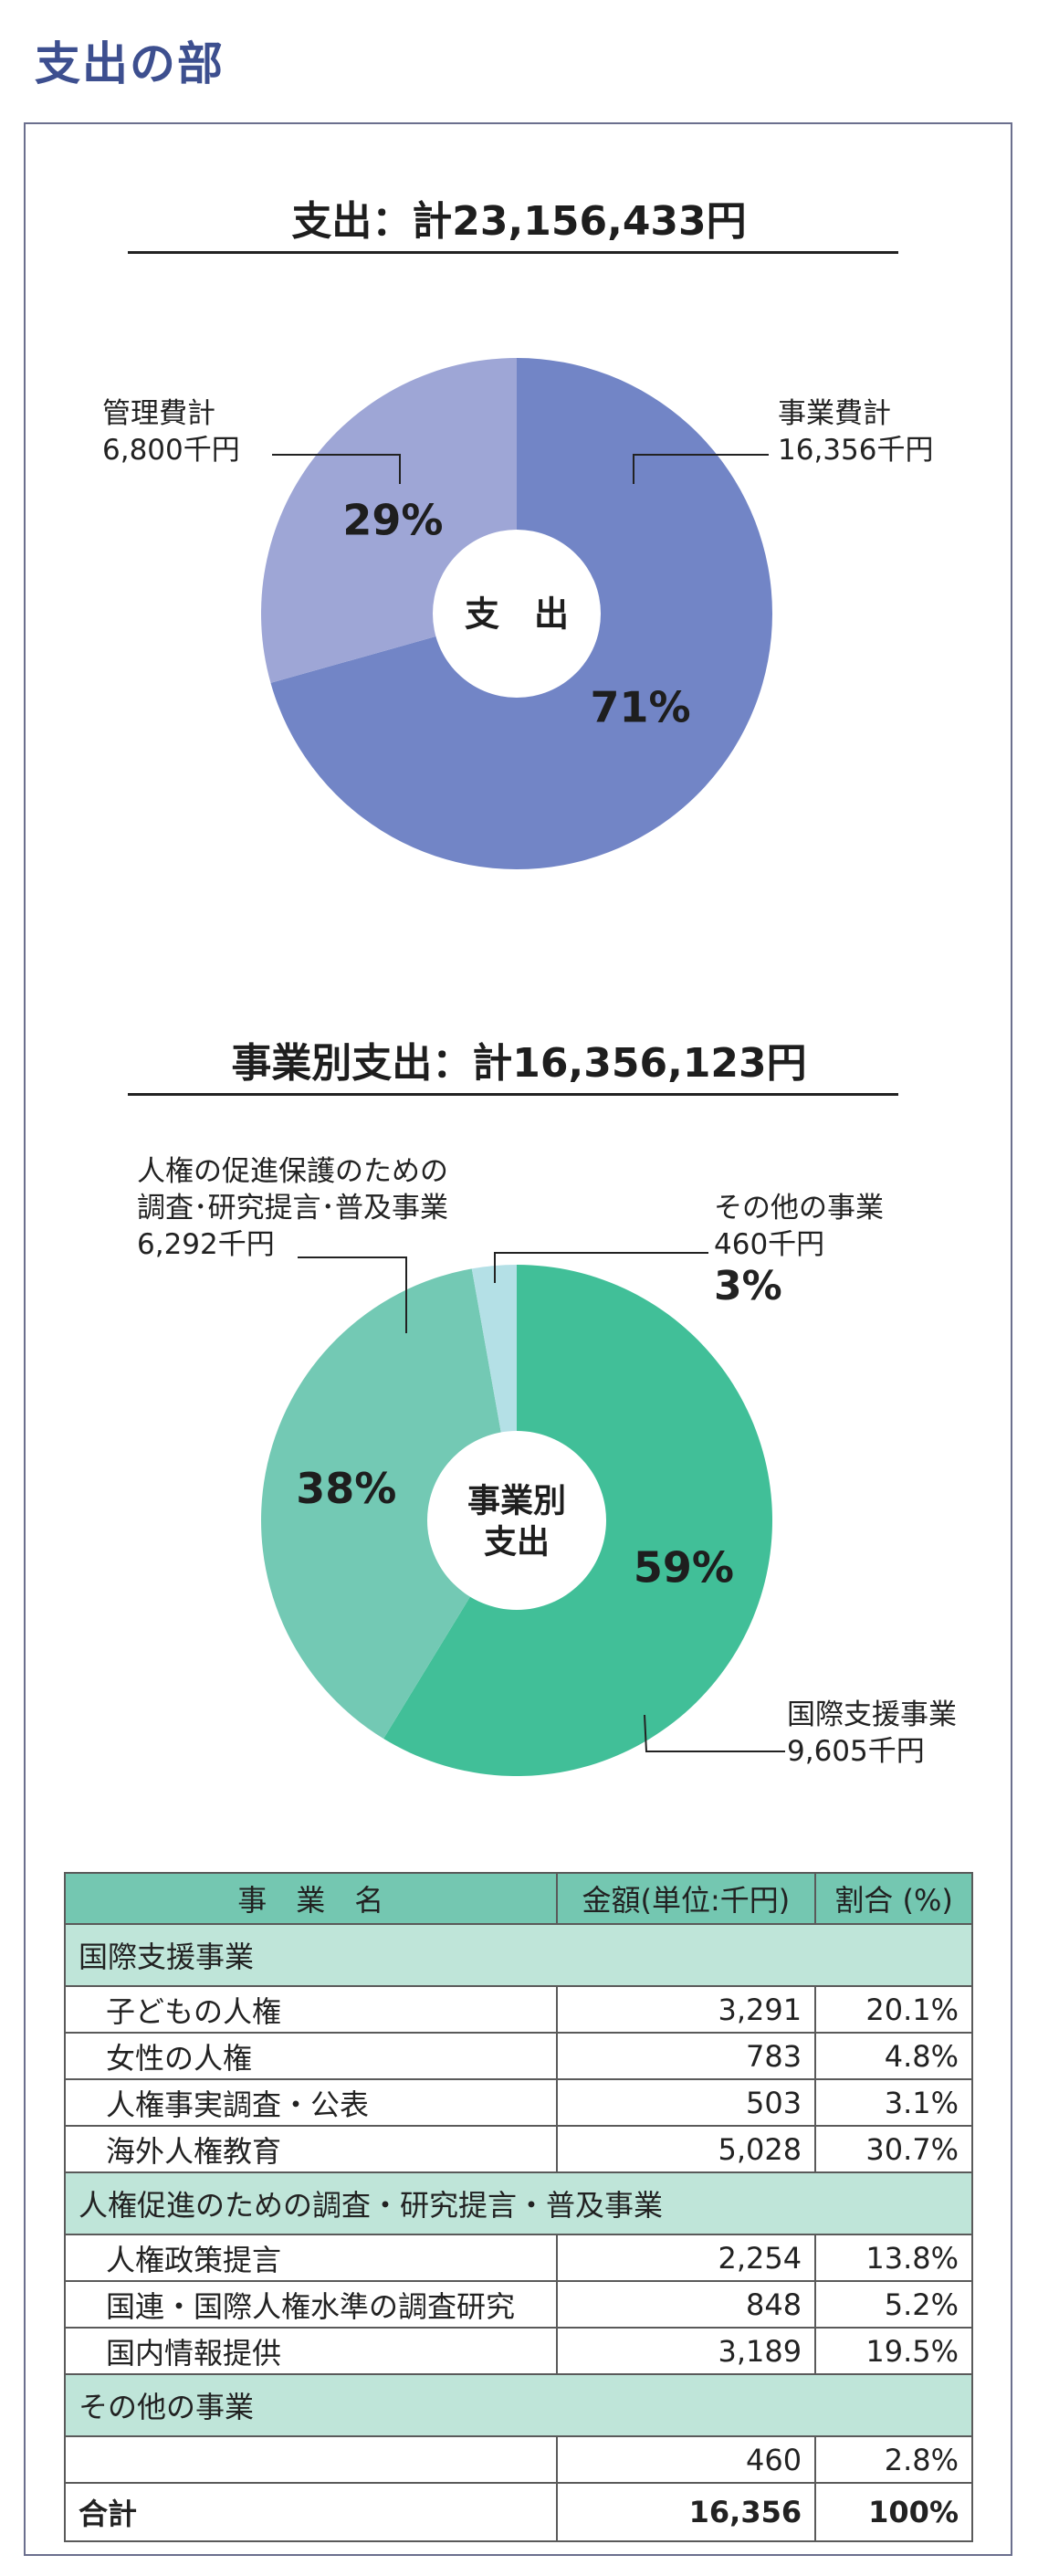 This screenshot has width=1038, height=2576. Describe the element at coordinates (519, 2304) in the screenshot. I see `table-row: 国連・国際人権水準の調査研究 848 5.2%` at that location.